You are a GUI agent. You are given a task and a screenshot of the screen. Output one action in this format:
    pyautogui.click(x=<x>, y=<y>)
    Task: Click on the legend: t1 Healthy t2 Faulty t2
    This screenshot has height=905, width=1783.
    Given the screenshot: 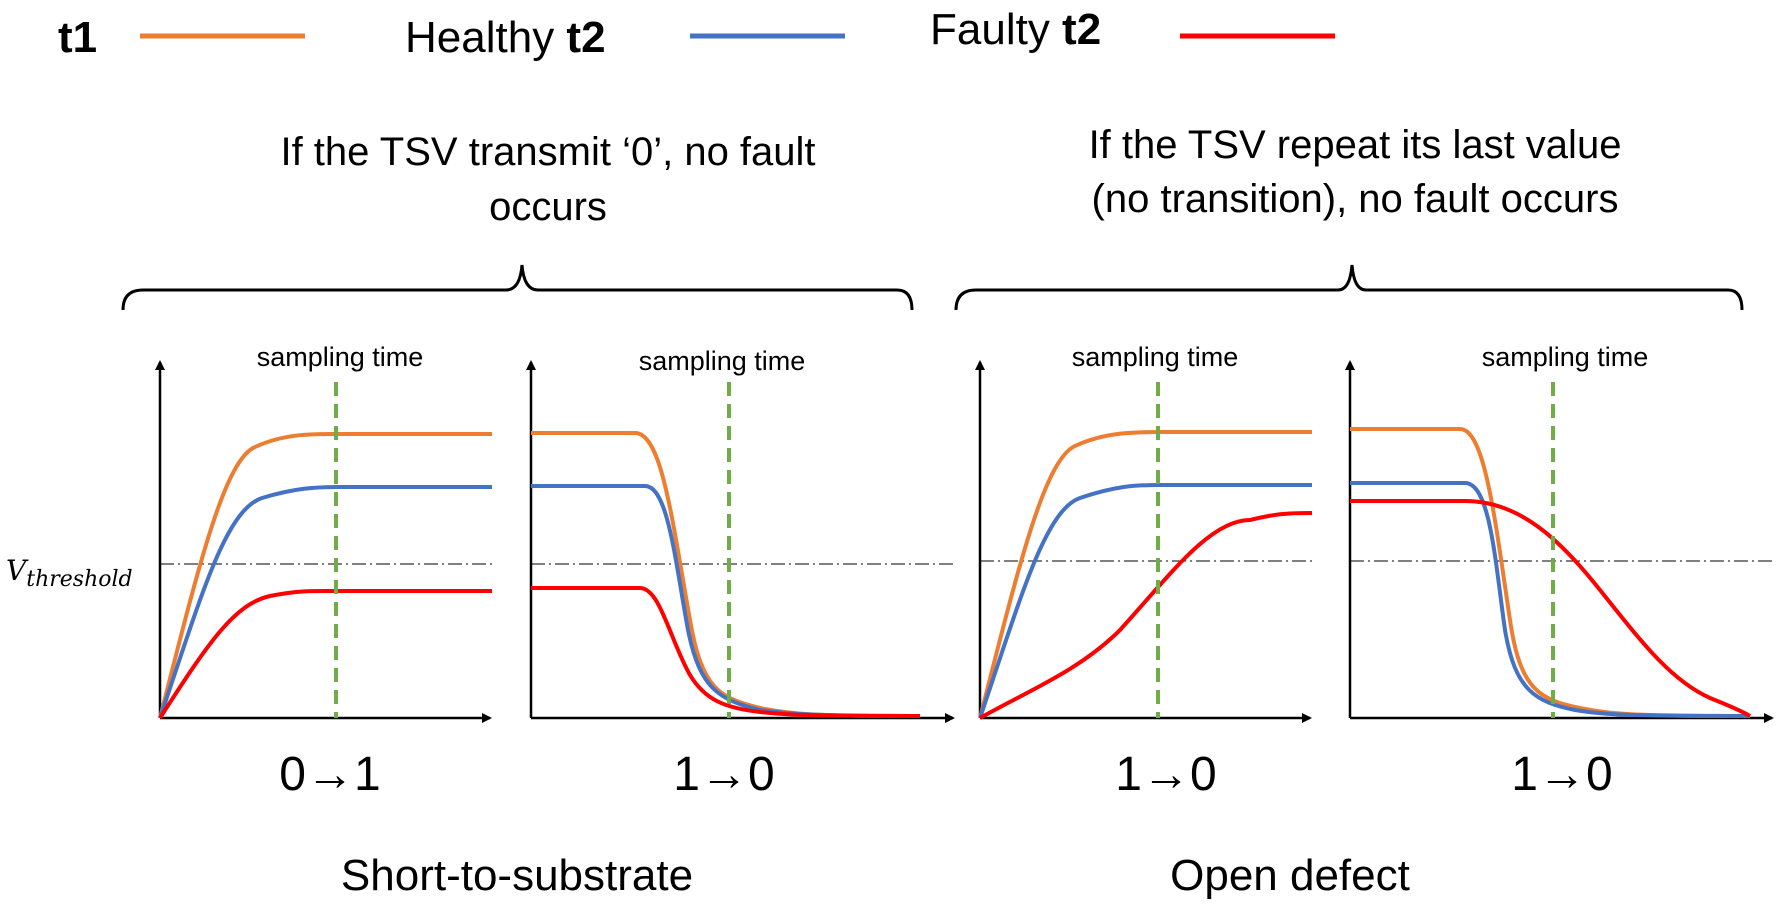 What is the action you would take?
    pyautogui.click(x=696, y=33)
    